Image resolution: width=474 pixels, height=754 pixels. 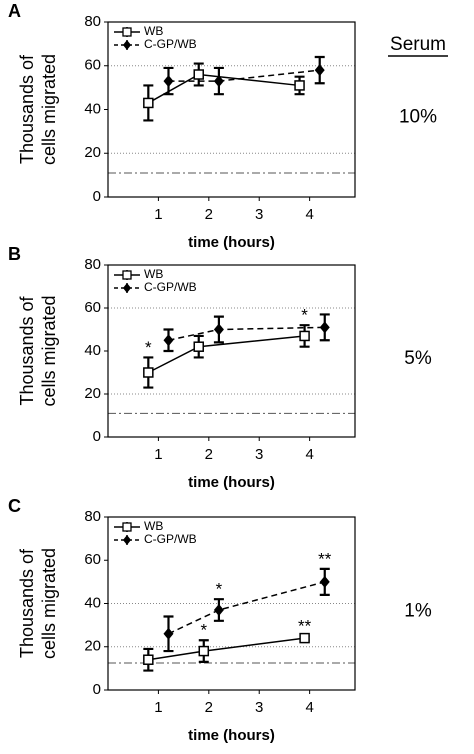 I want to click on serum-level: 1%, so click(x=418, y=611).